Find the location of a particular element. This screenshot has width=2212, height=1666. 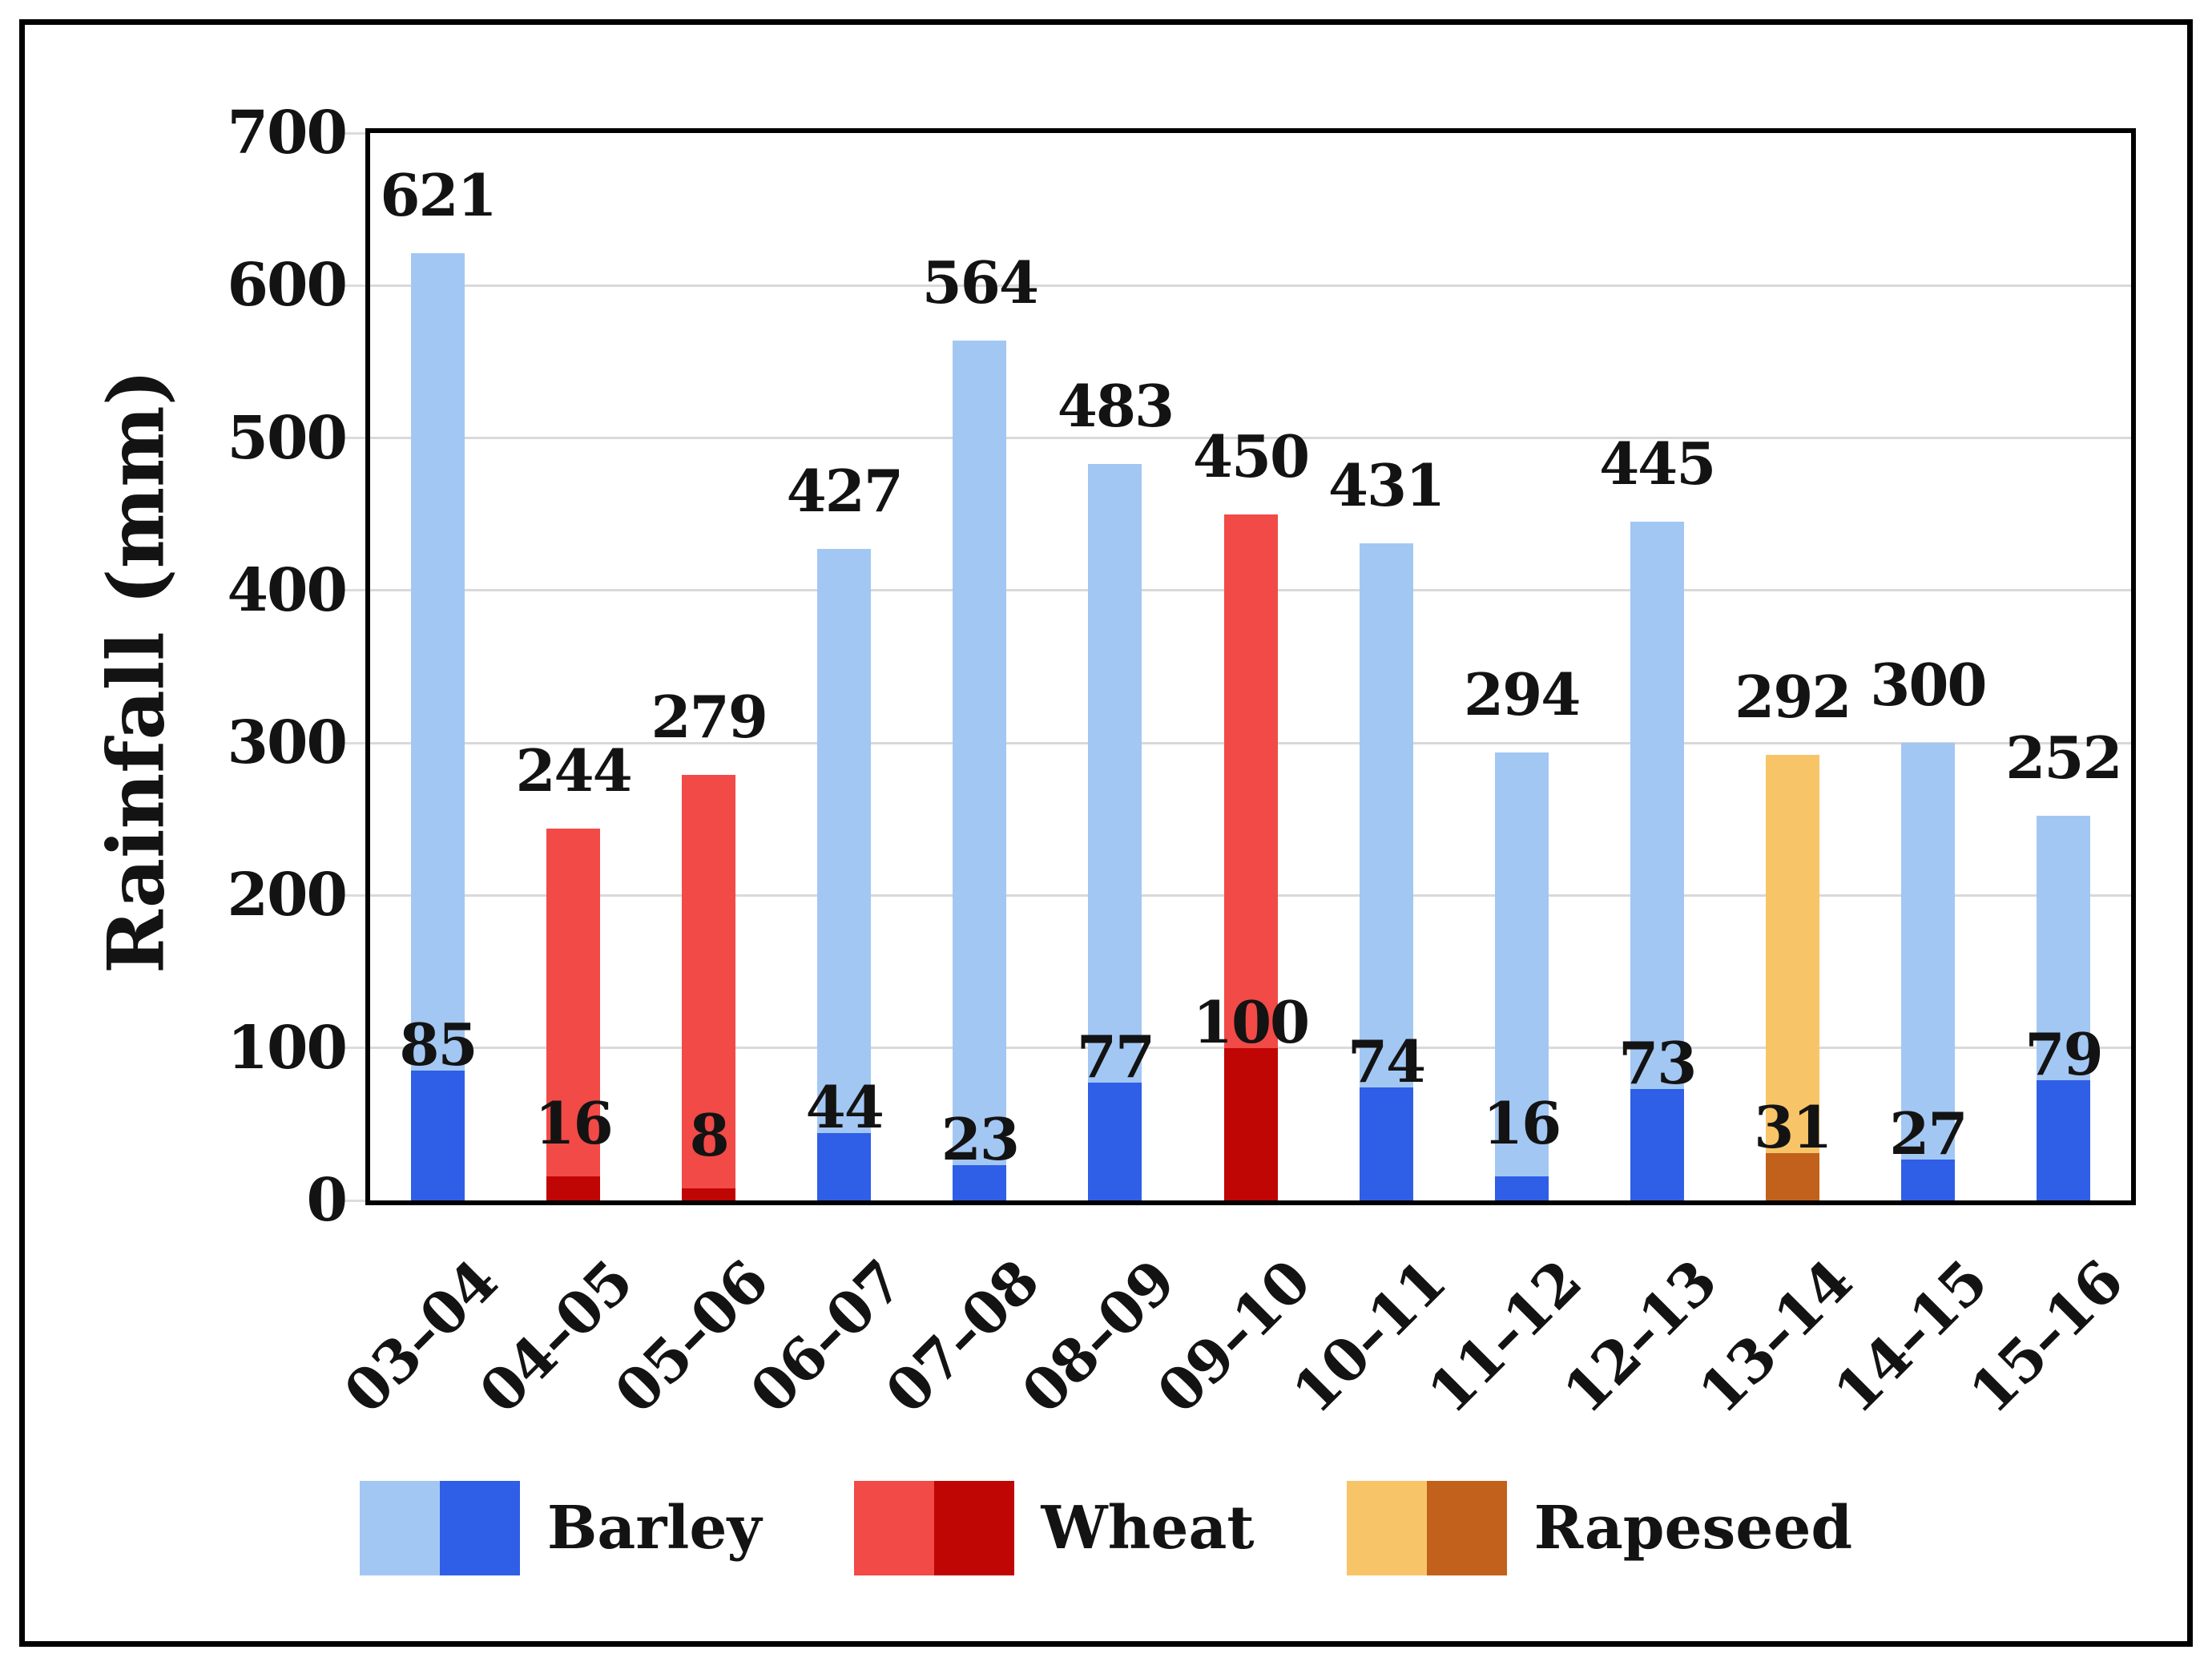

bar-base-label: 44 is located at coordinates (844, 1107).